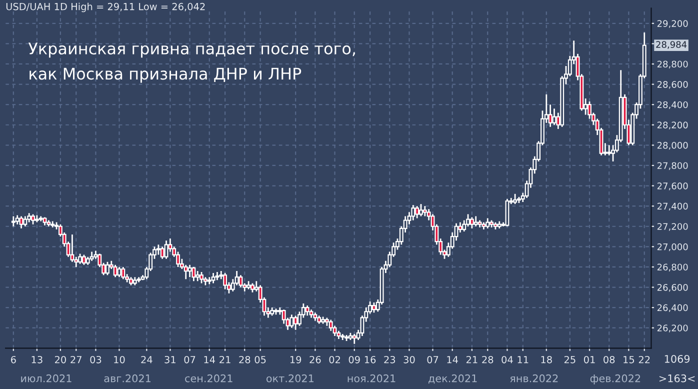  I want to click on text: дек.2021, so click(452, 379).